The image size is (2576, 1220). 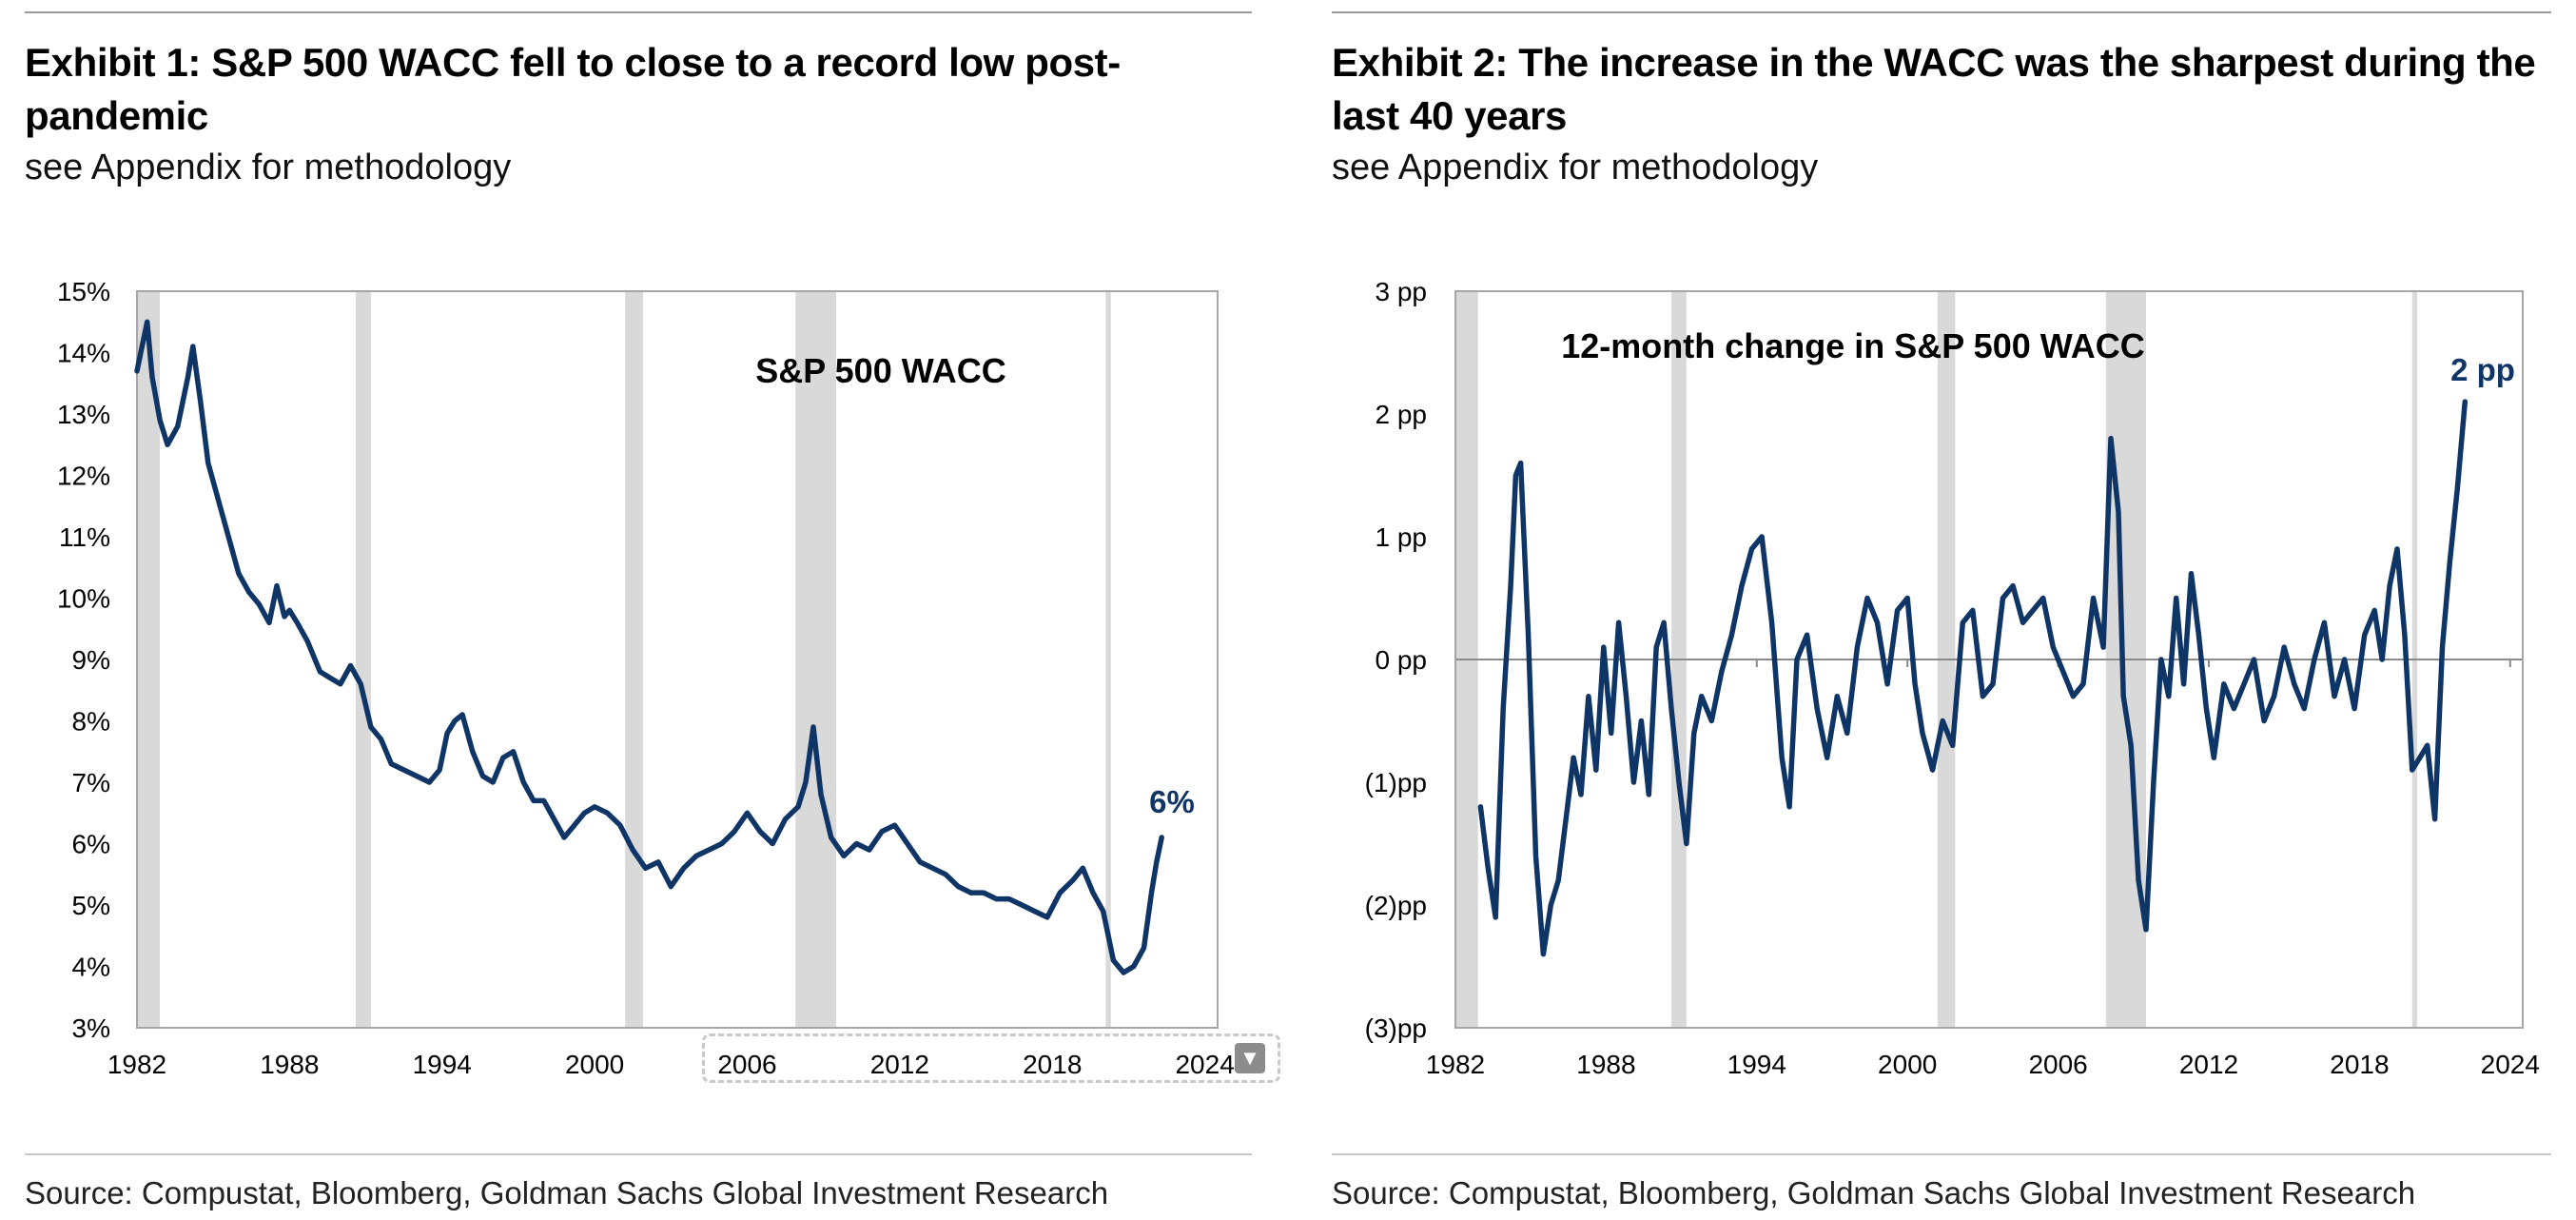 What do you see at coordinates (880, 370) in the screenshot?
I see `in-chart-label: S&P 500 WACC` at bounding box center [880, 370].